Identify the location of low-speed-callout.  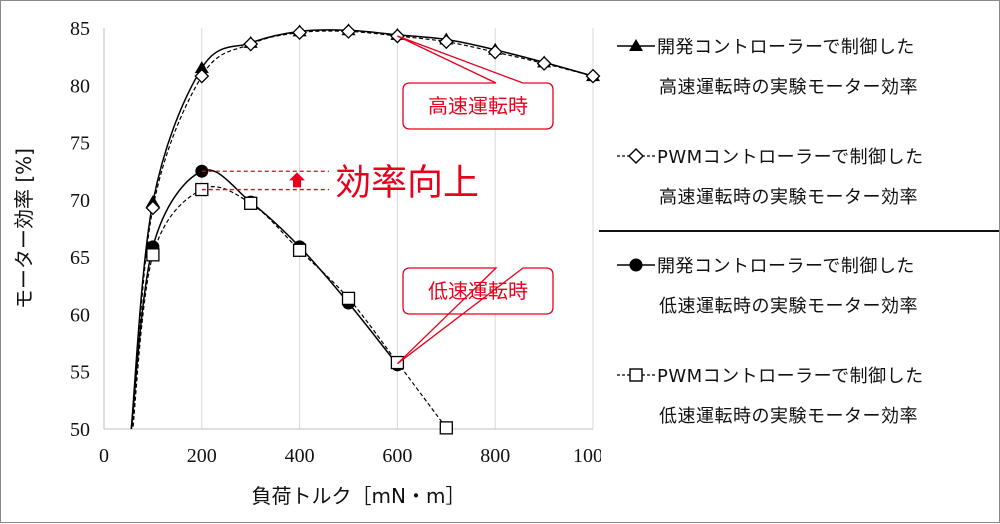
(475, 316).